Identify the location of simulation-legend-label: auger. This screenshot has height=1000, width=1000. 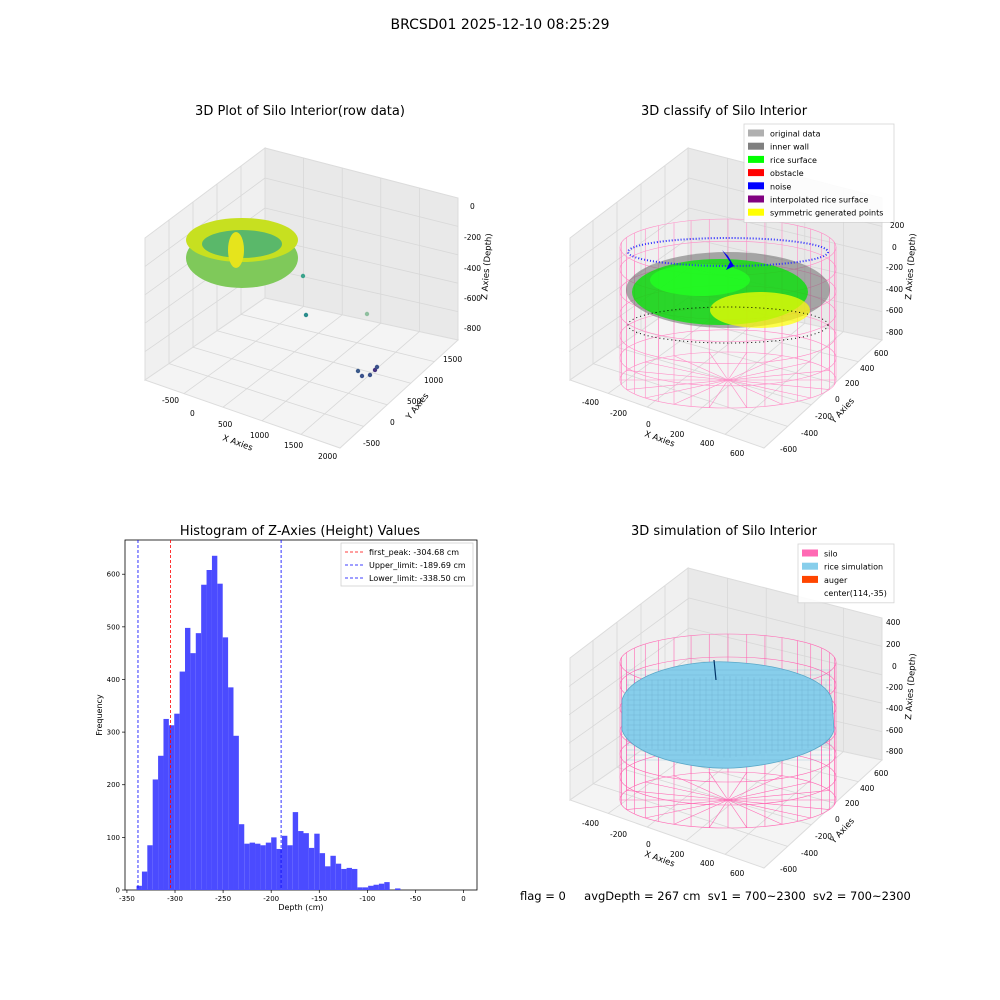
(836, 580).